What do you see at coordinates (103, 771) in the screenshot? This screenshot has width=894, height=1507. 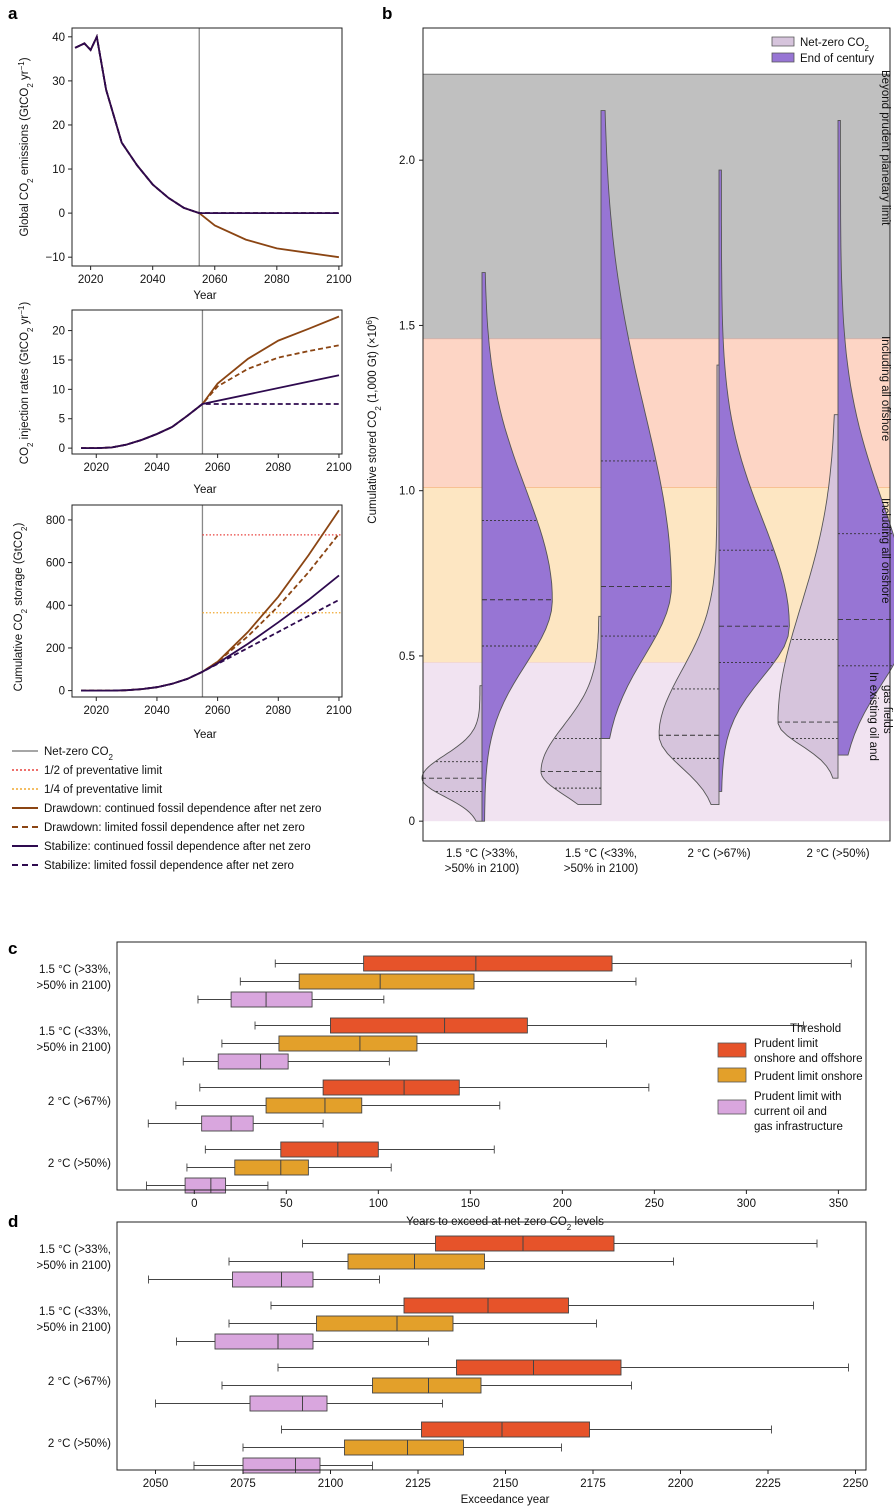 I see `legend-label-half: 1/2 of preventative limit` at bounding box center [103, 771].